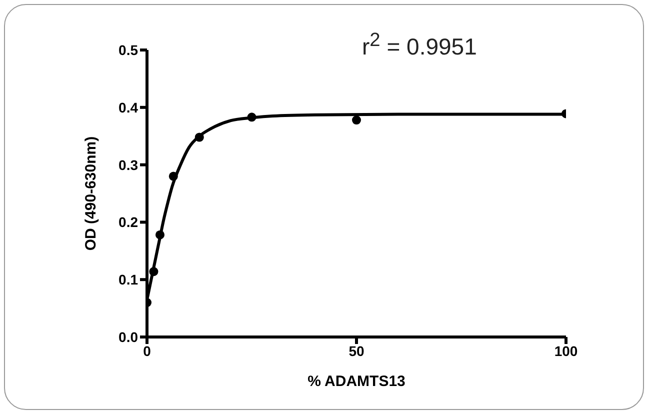 This screenshot has height=416, width=650. Describe the element at coordinates (91, 193) in the screenshot. I see `y-axis-title: OD (490-630nm)` at that location.